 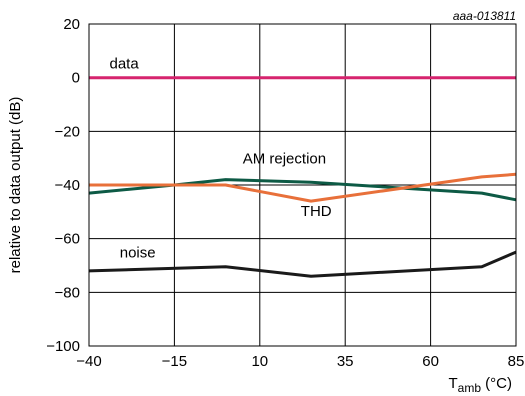 What do you see at coordinates (345, 361) in the screenshot?
I see `x-tick-label: 35` at bounding box center [345, 361].